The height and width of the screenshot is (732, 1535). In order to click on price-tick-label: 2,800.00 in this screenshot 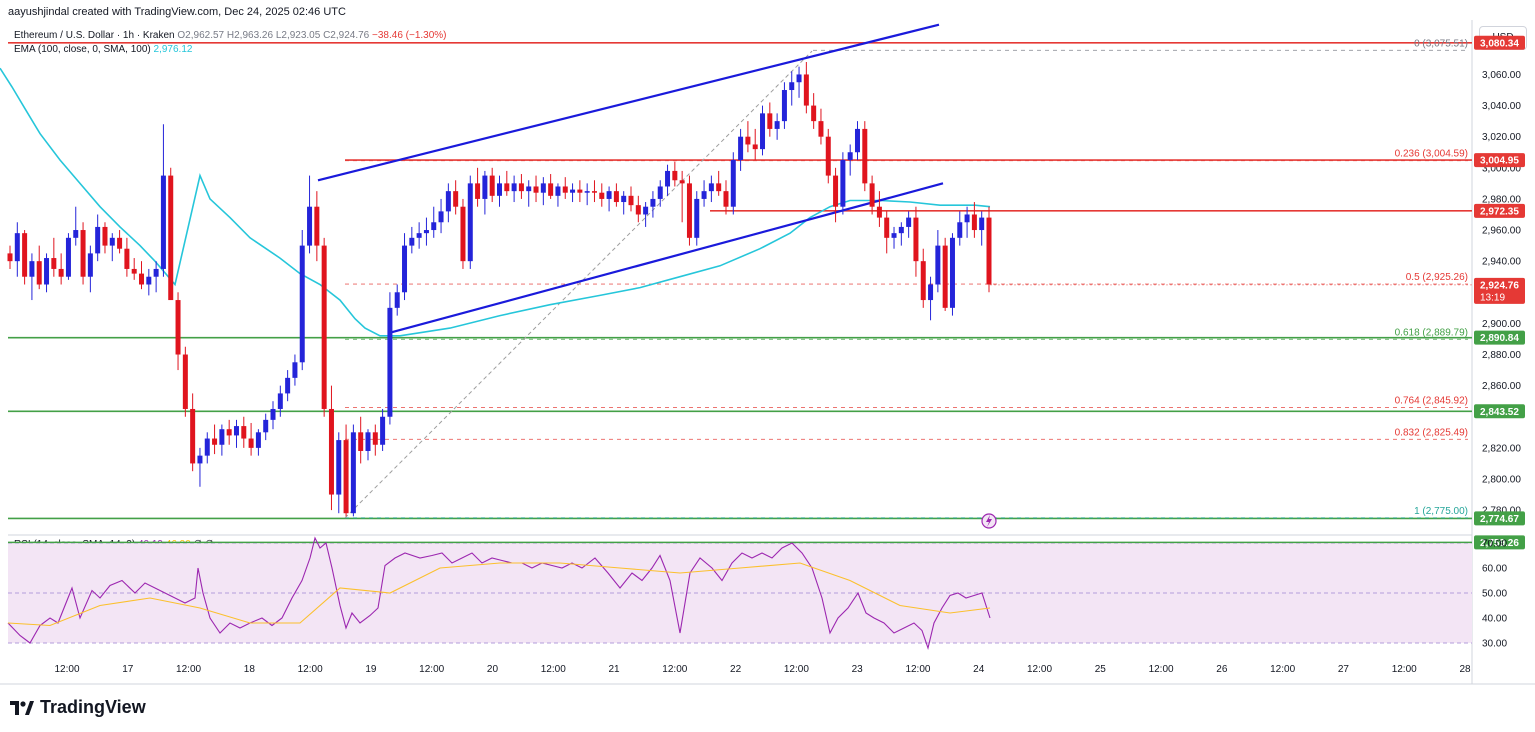, I will do `click(1501, 479)`.